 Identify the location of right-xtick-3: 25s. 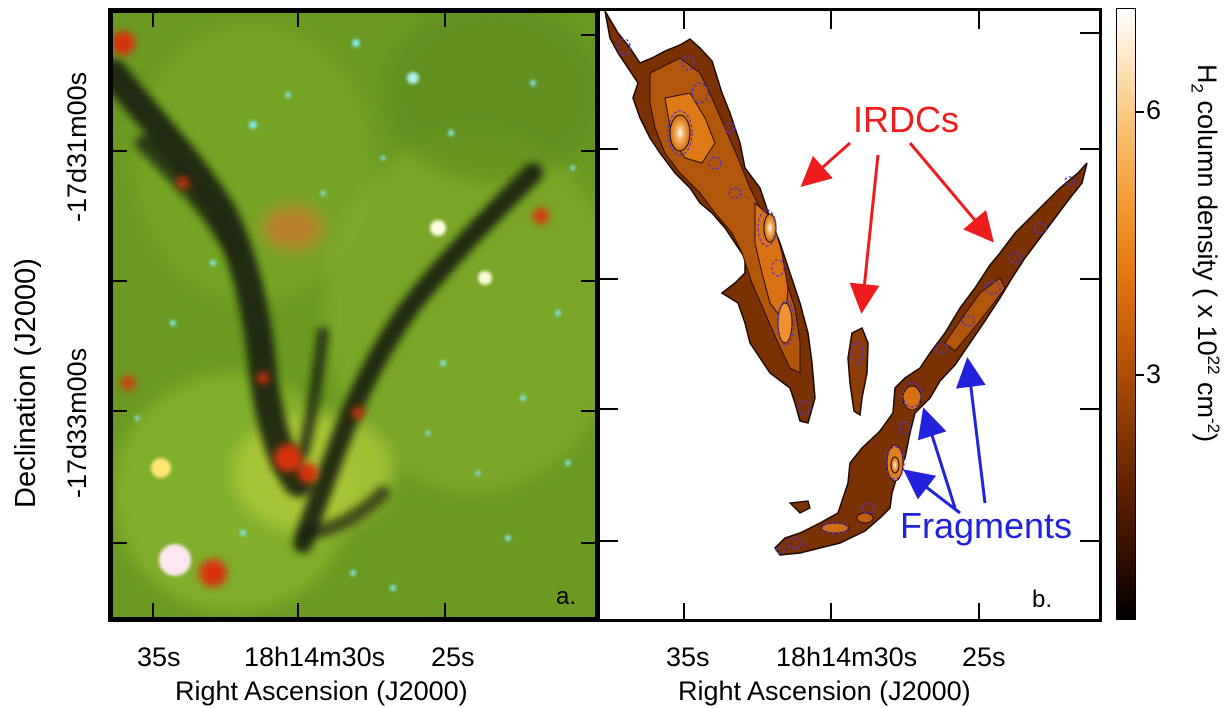
(984, 657).